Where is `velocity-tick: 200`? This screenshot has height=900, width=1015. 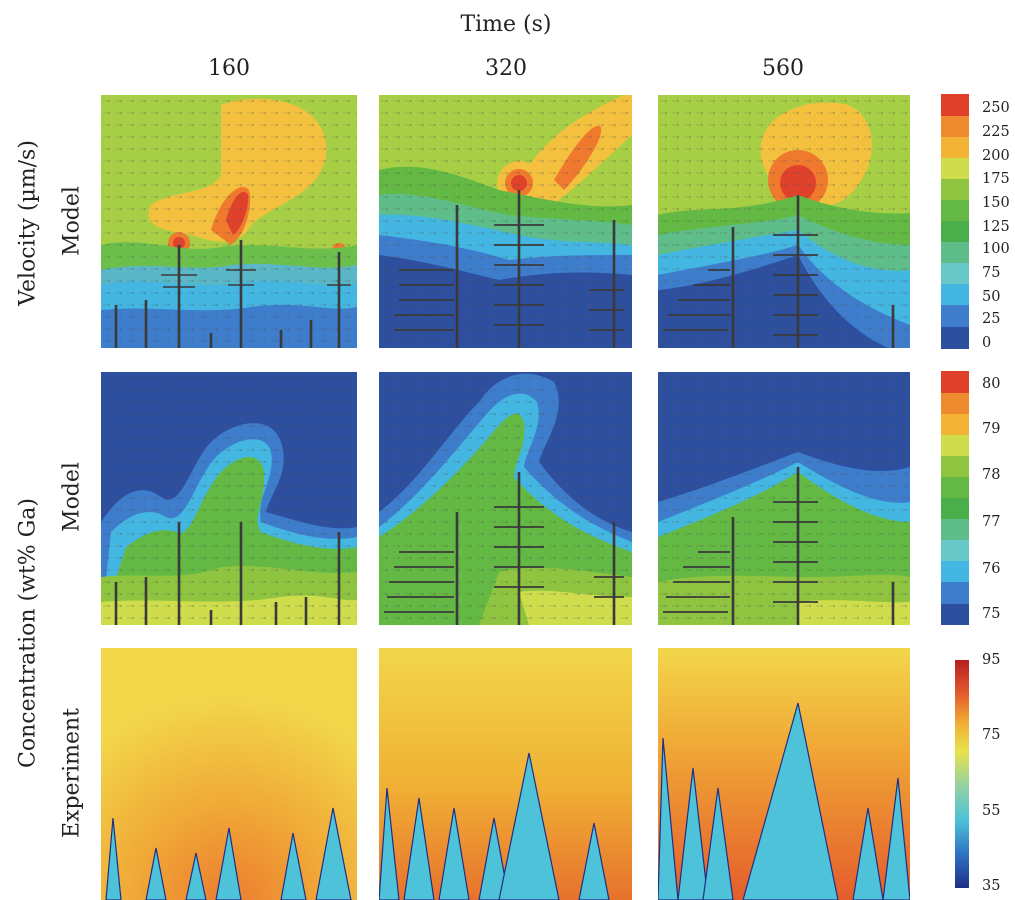
velocity-tick: 200 is located at coordinates (996, 156).